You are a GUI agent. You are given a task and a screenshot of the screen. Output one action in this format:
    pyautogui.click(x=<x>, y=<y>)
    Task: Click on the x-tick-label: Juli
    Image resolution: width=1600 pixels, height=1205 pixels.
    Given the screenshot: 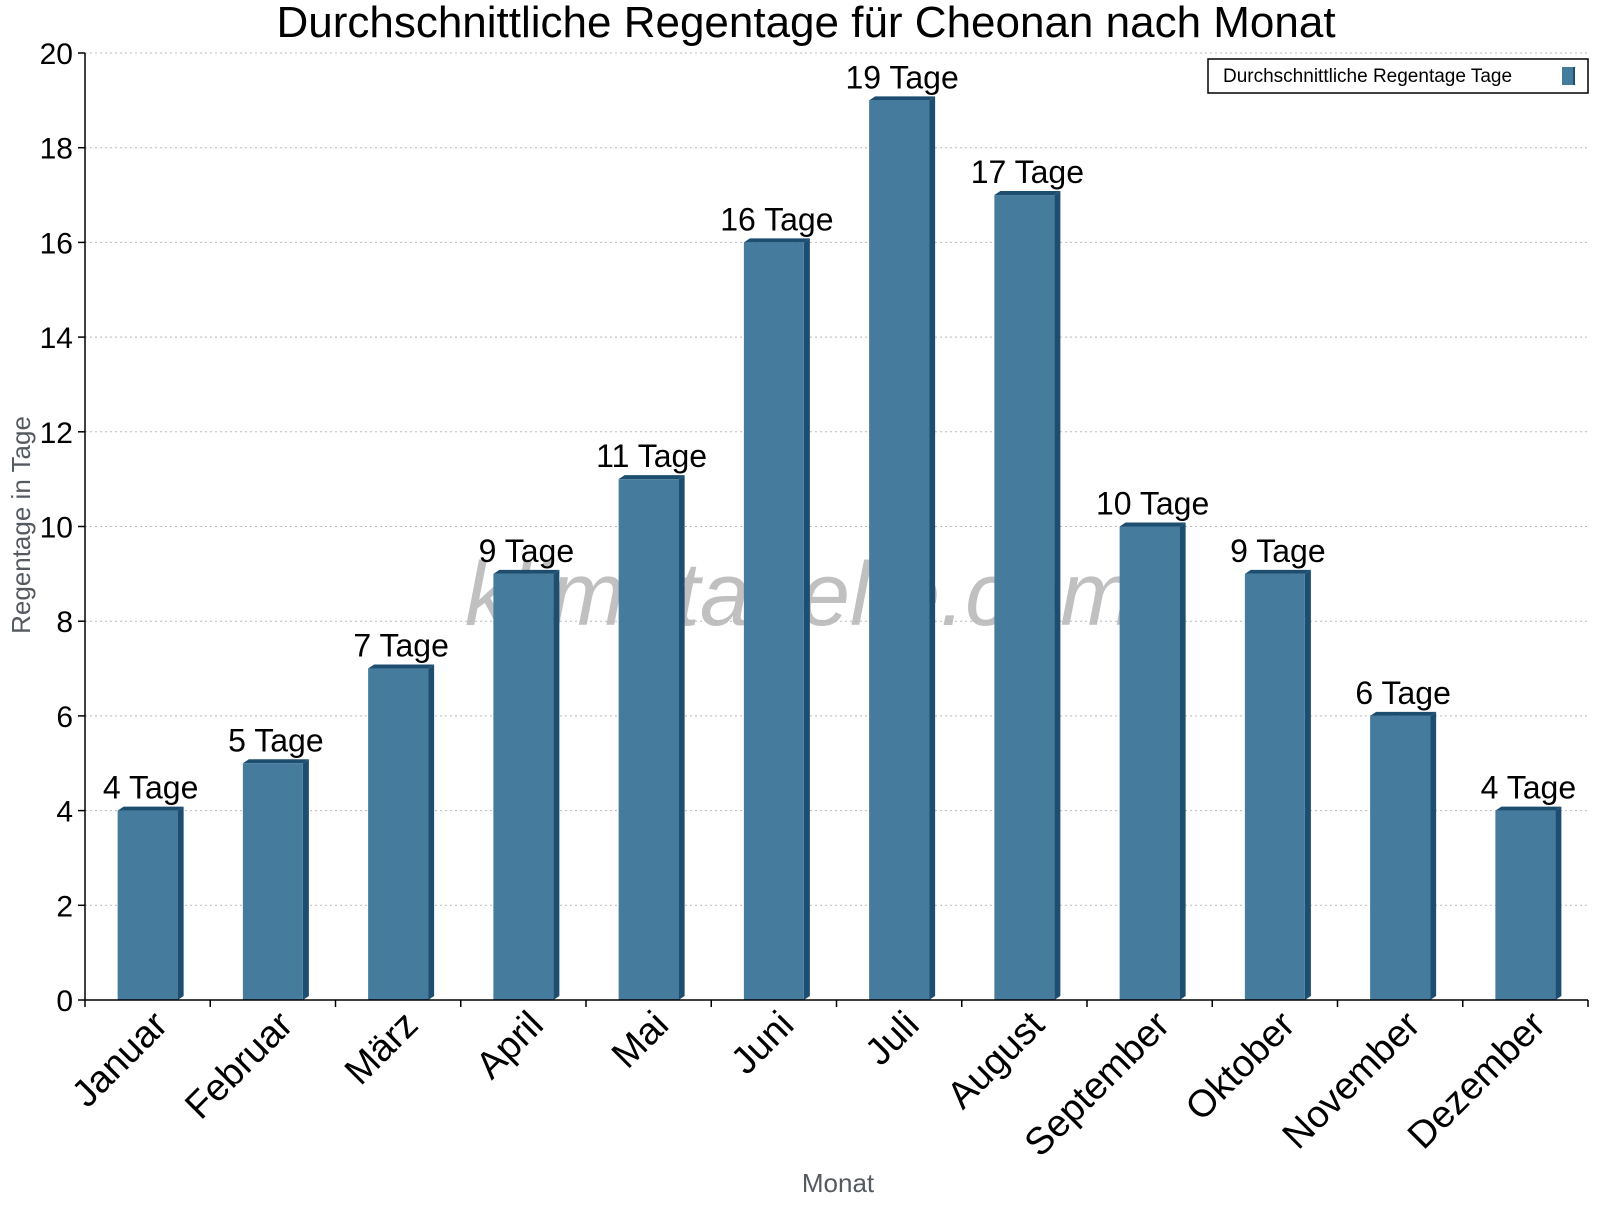 What is the action you would take?
    pyautogui.click(x=892, y=1039)
    